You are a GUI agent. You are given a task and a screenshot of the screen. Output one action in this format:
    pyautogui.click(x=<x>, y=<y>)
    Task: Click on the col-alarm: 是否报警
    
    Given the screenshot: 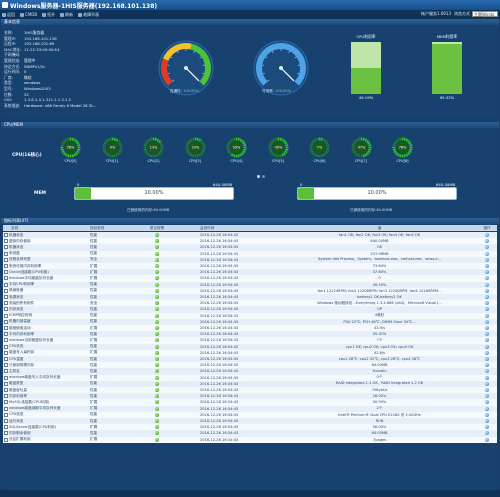 What is the action you would take?
    pyautogui.click(x=157, y=227)
    